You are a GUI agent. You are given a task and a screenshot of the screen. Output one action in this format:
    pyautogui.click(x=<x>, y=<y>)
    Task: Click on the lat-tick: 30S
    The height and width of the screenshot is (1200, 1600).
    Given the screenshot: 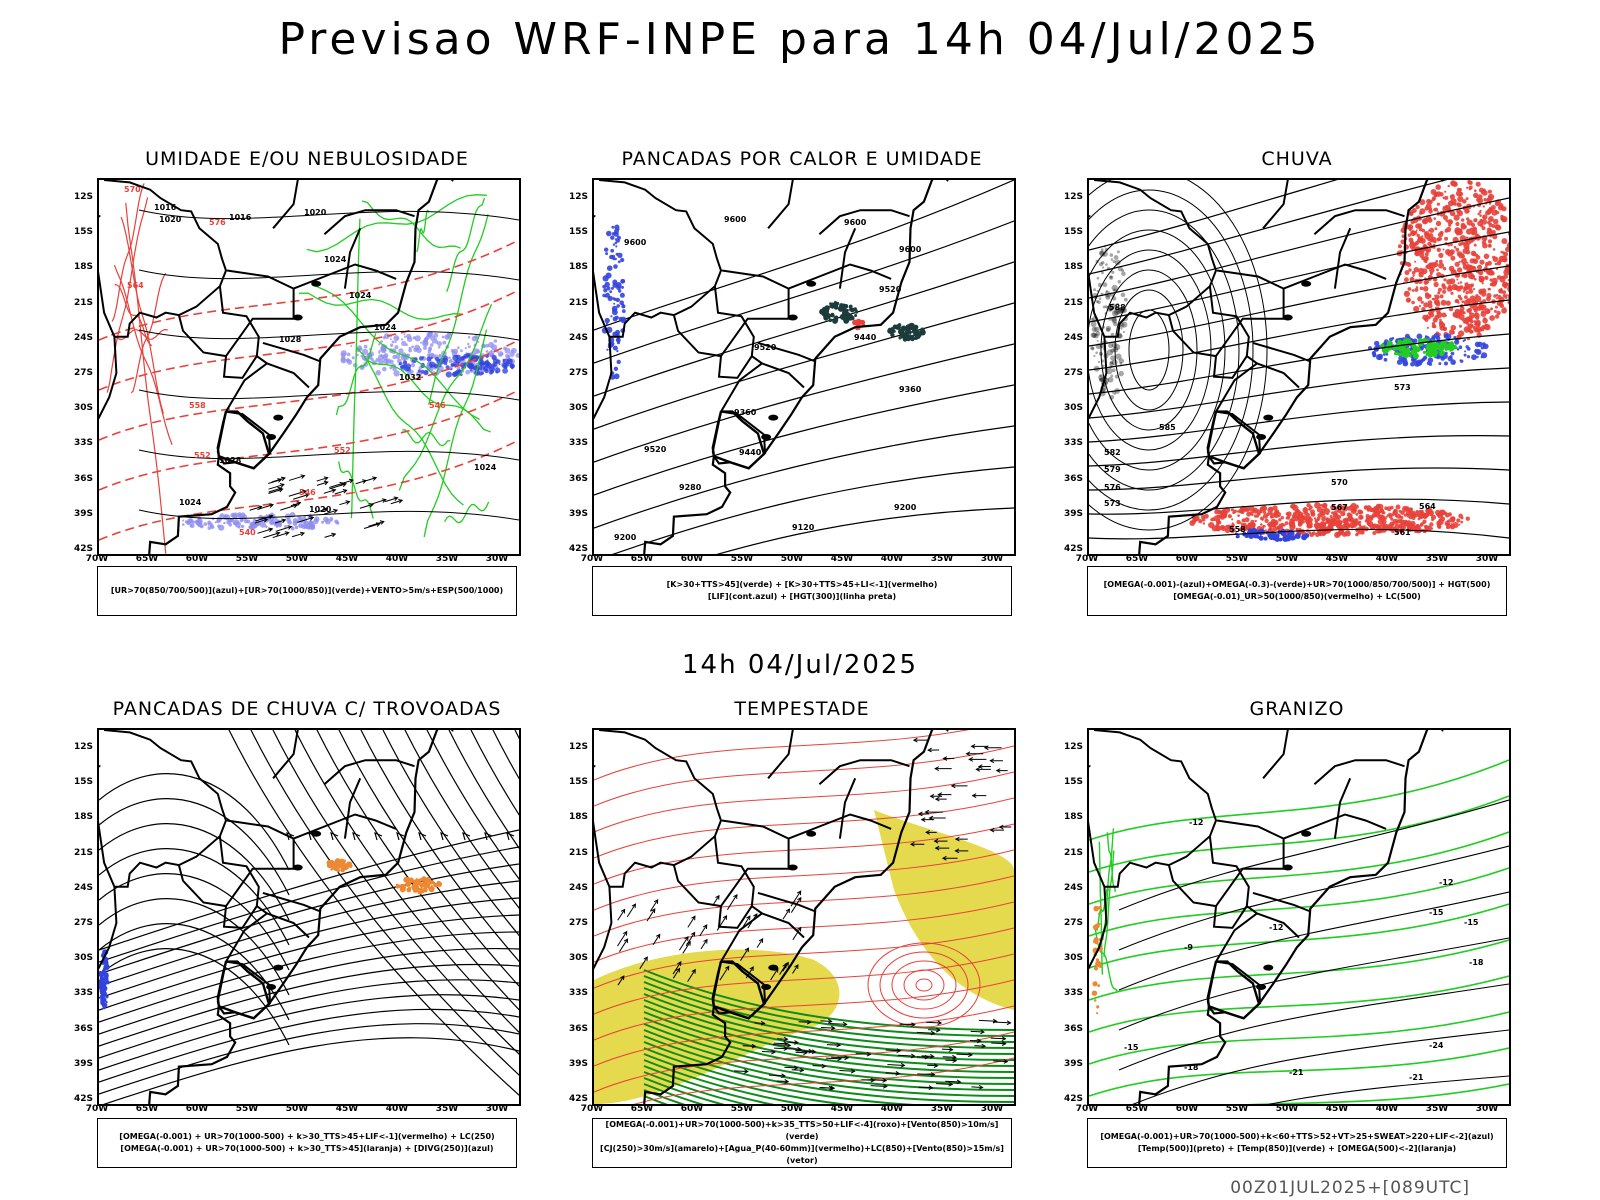 What is the action you would take?
    pyautogui.click(x=83, y=958)
    